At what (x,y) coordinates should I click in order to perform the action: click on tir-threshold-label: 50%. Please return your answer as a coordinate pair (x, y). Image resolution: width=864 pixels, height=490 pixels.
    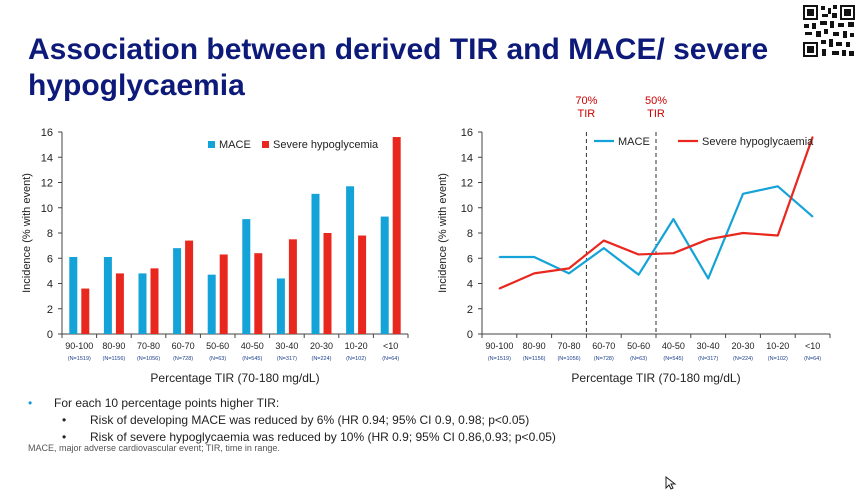
    Looking at the image, I should click on (656, 101).